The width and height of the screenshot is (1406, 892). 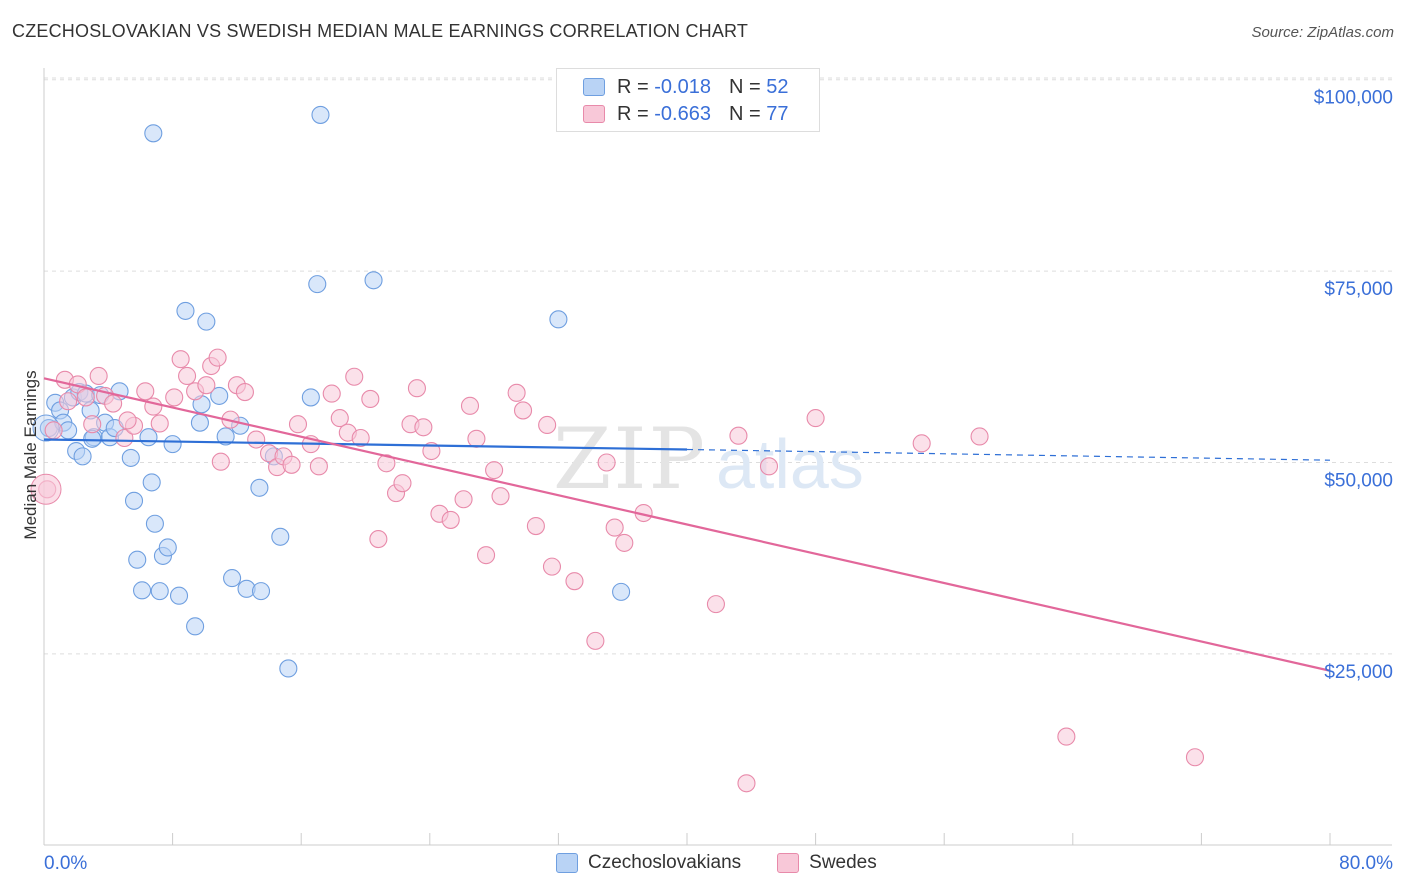 What do you see at coordinates (777, 113) in the screenshot?
I see `legend-n-value: 77` at bounding box center [777, 113].